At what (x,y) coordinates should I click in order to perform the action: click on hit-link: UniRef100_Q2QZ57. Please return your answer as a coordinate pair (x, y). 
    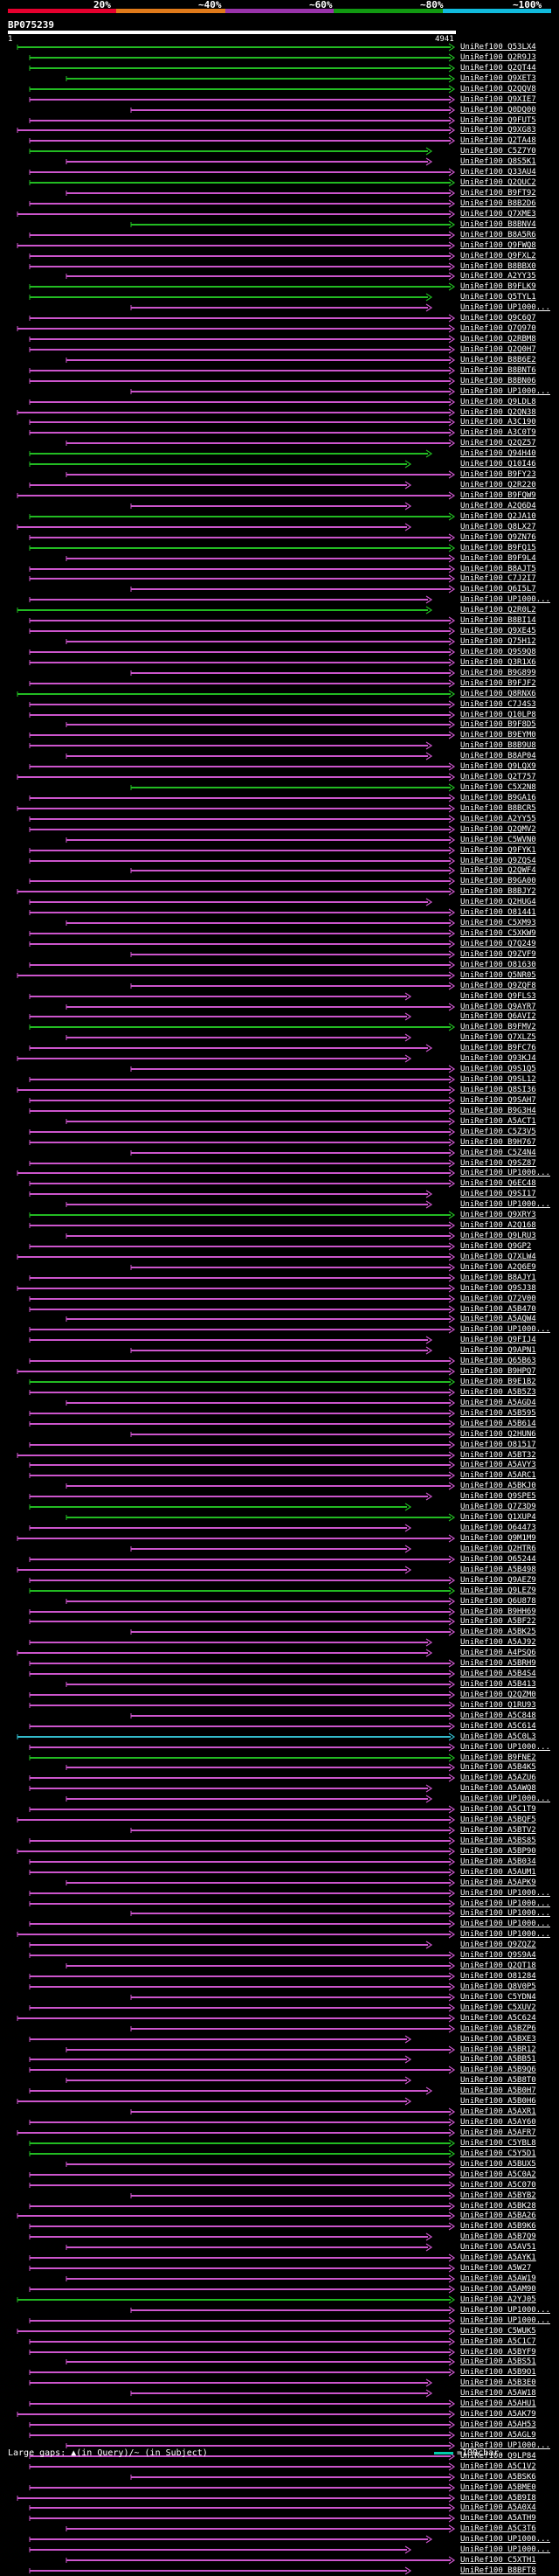
    Looking at the image, I should click on (498, 443).